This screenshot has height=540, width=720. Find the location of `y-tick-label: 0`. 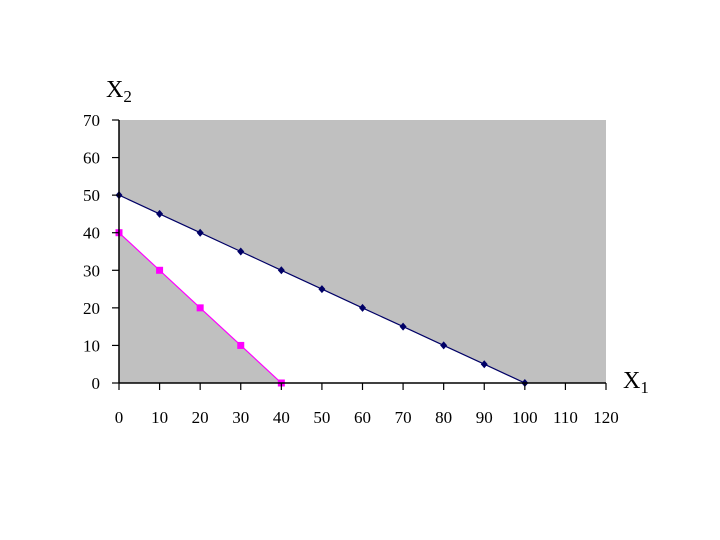

y-tick-label: 0 is located at coordinates (96, 383).